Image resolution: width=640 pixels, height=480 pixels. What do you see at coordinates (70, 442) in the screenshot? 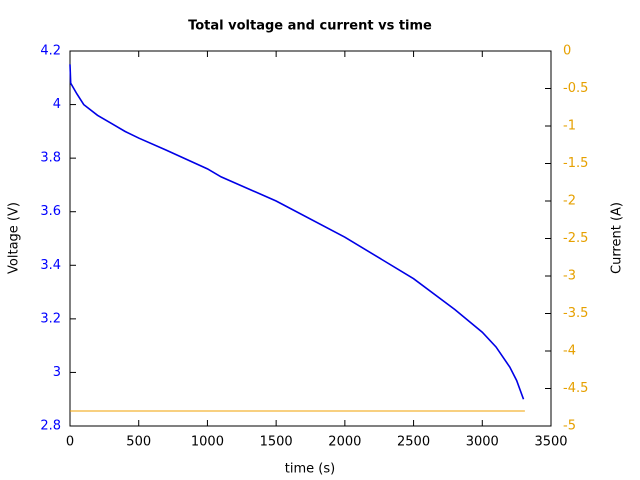
I see `x-tick-label: 0` at bounding box center [70, 442].